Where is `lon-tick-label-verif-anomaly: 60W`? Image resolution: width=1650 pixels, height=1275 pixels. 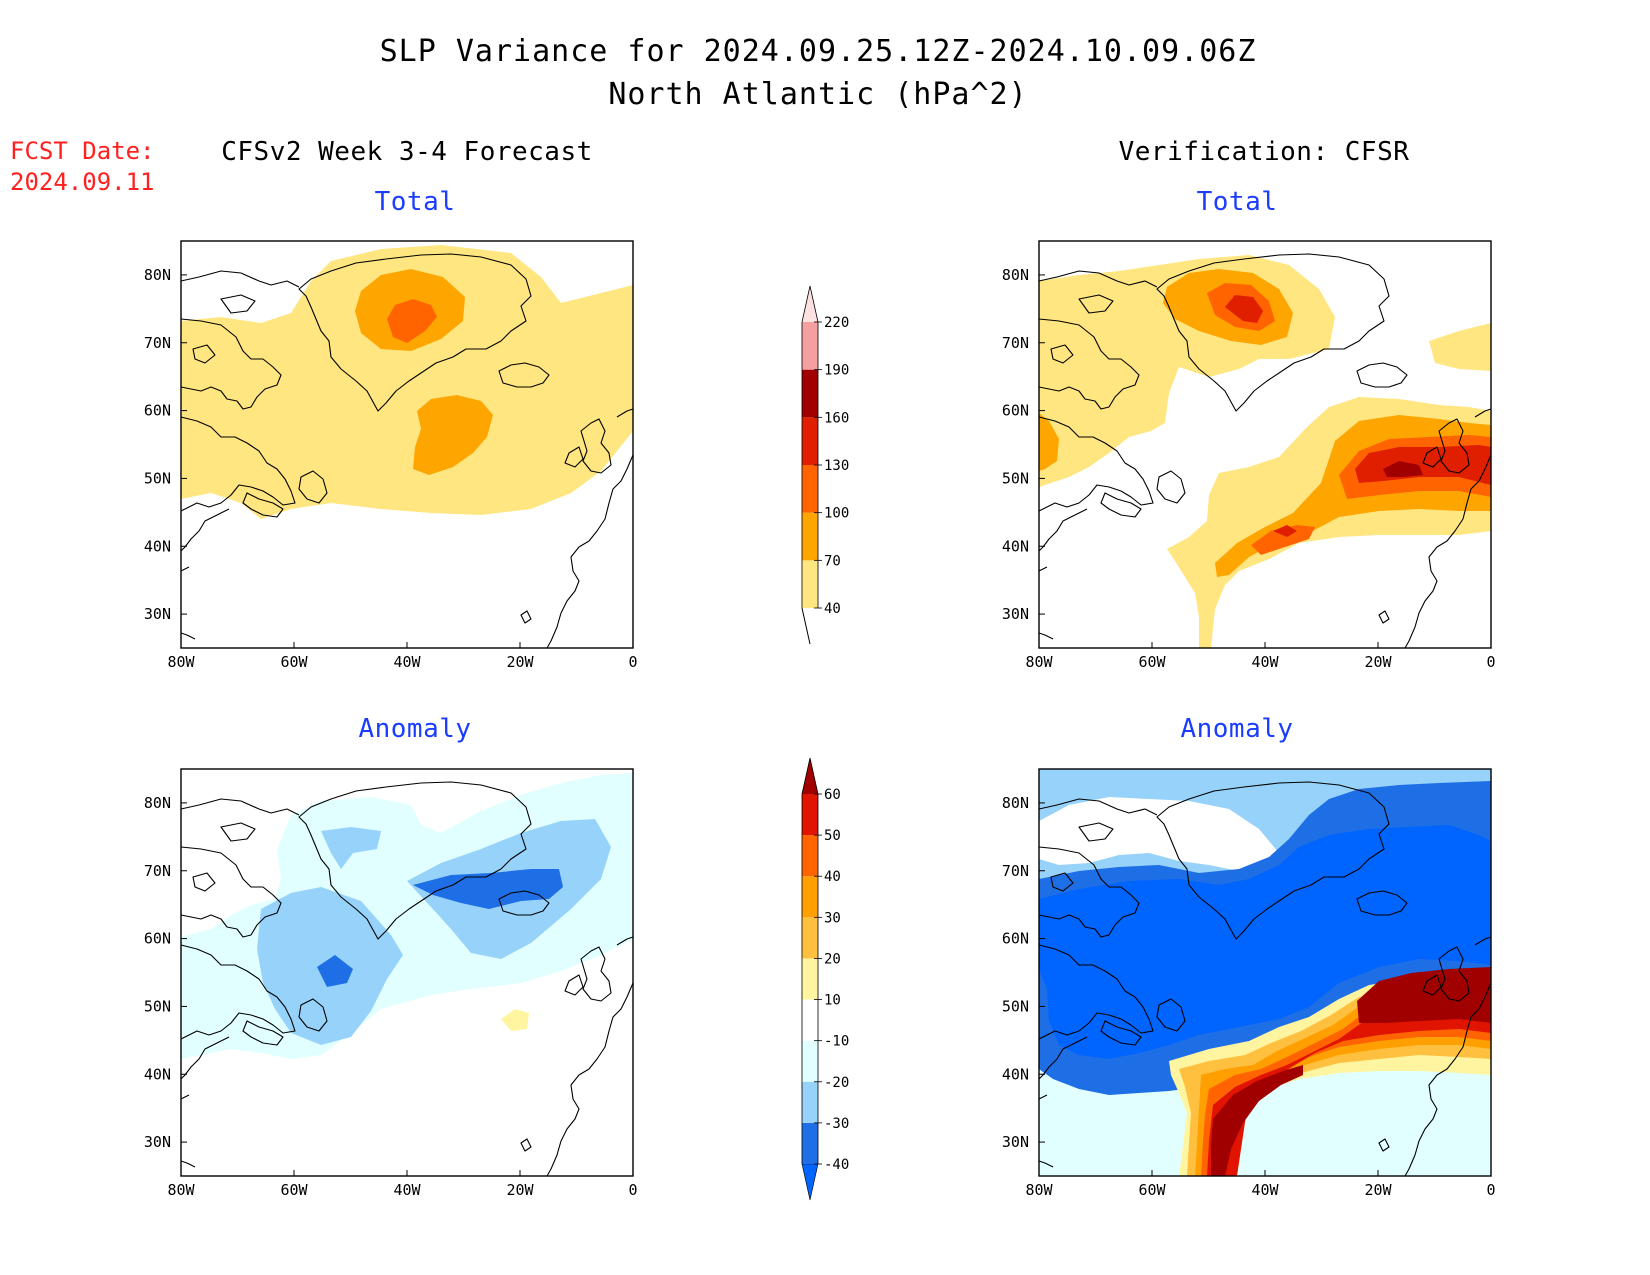
lon-tick-label-verif-anomaly: 60W is located at coordinates (1152, 1190).